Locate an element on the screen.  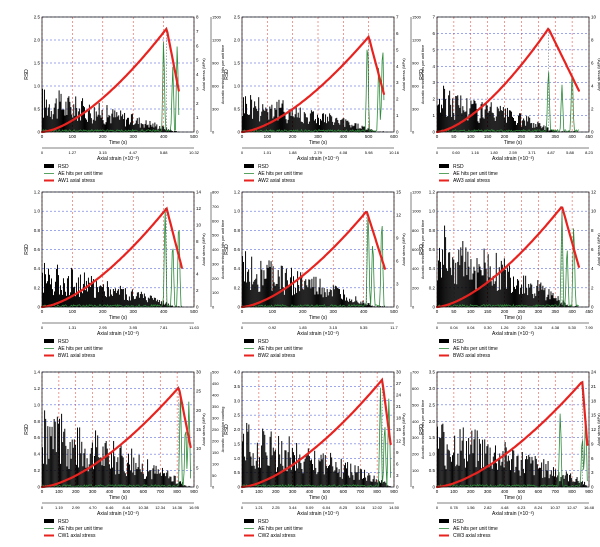
ae-axis-label: Acoustic emission hits per unit time is located at coordinates (423, 74).